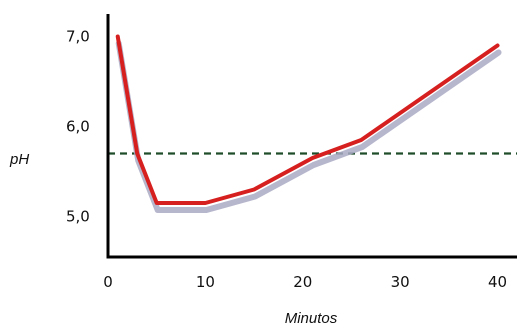  What do you see at coordinates (311, 318) in the screenshot?
I see `x-axis-title: Minutos` at bounding box center [311, 318].